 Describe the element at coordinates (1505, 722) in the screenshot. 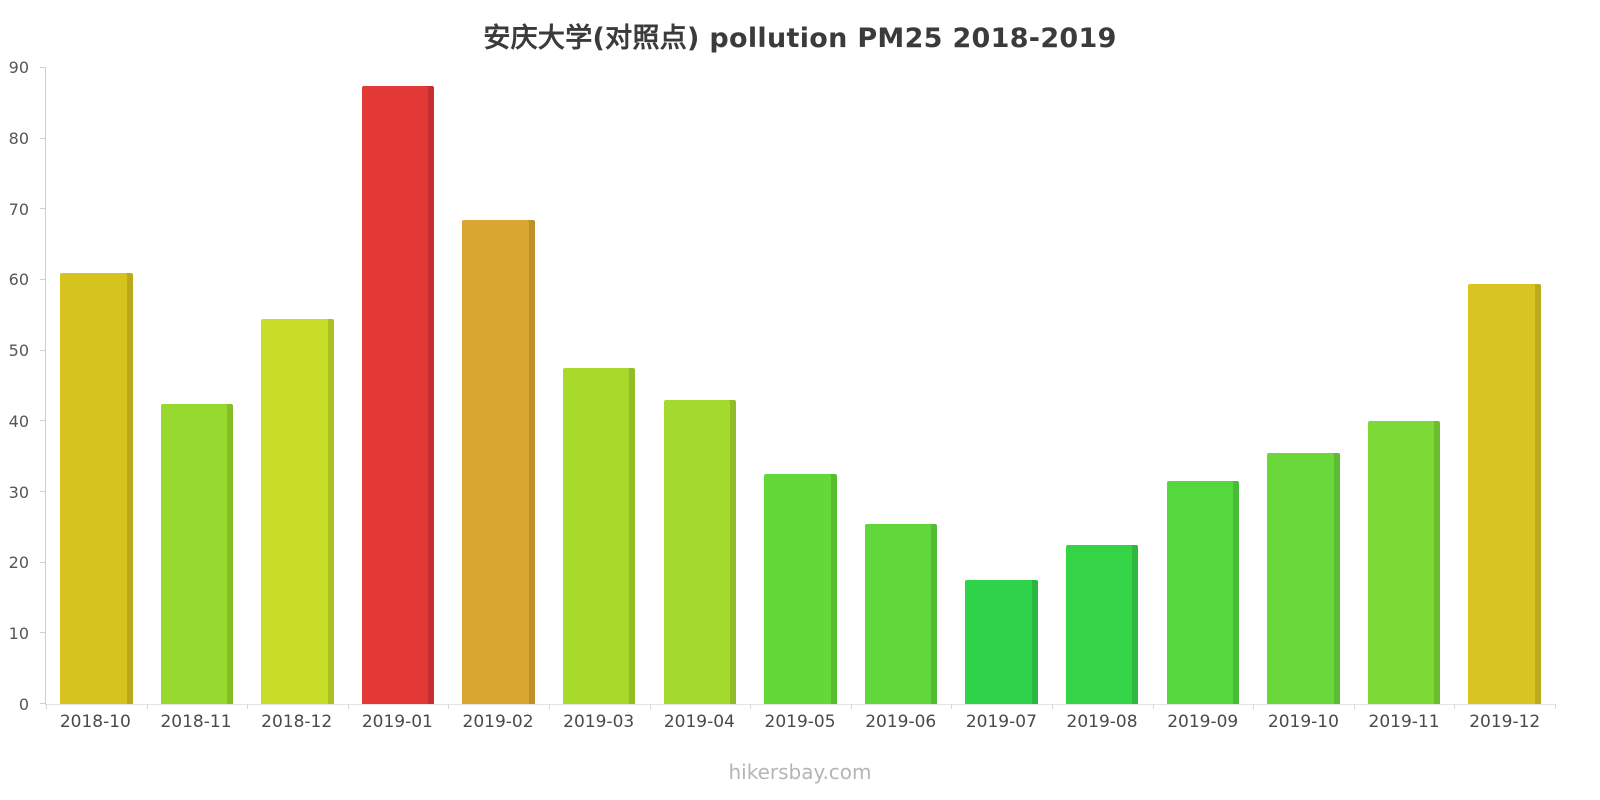

I see `x-axis-label: 2019-12` at that location.